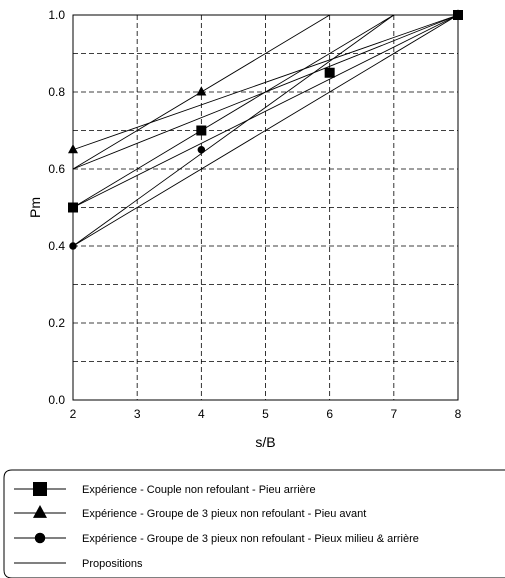 The height and width of the screenshot is (578, 505). What do you see at coordinates (265, 442) in the screenshot?
I see `x-axis-label: s/B` at bounding box center [265, 442].